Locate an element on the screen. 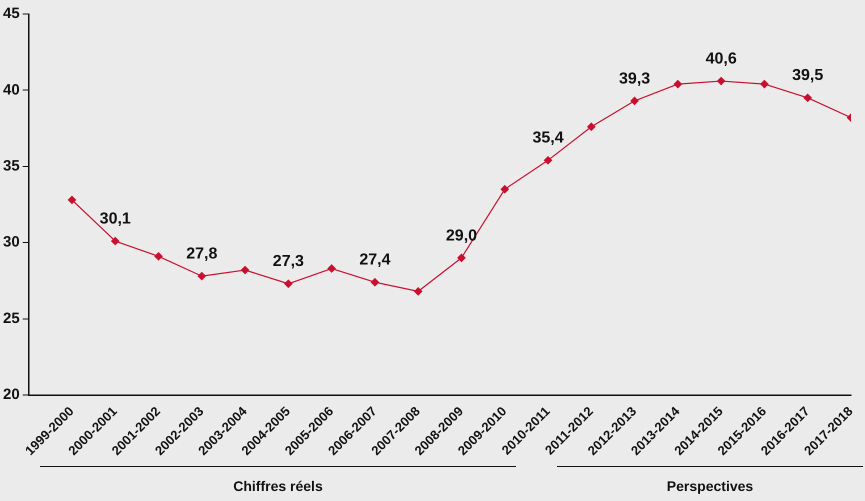 The width and height of the screenshot is (865, 501). y-tick-label: 20 is located at coordinates (11, 395).